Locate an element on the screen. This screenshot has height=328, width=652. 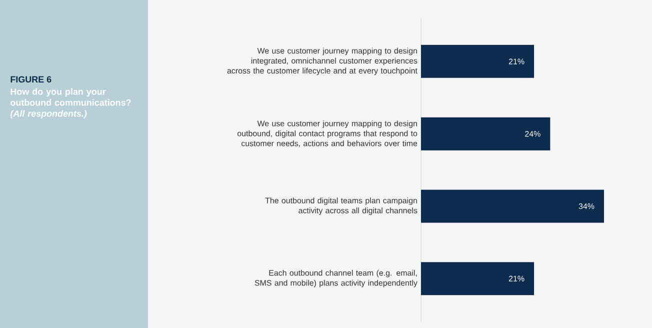
text: How do you plan your outbound communications? is located at coordinates (70, 97).